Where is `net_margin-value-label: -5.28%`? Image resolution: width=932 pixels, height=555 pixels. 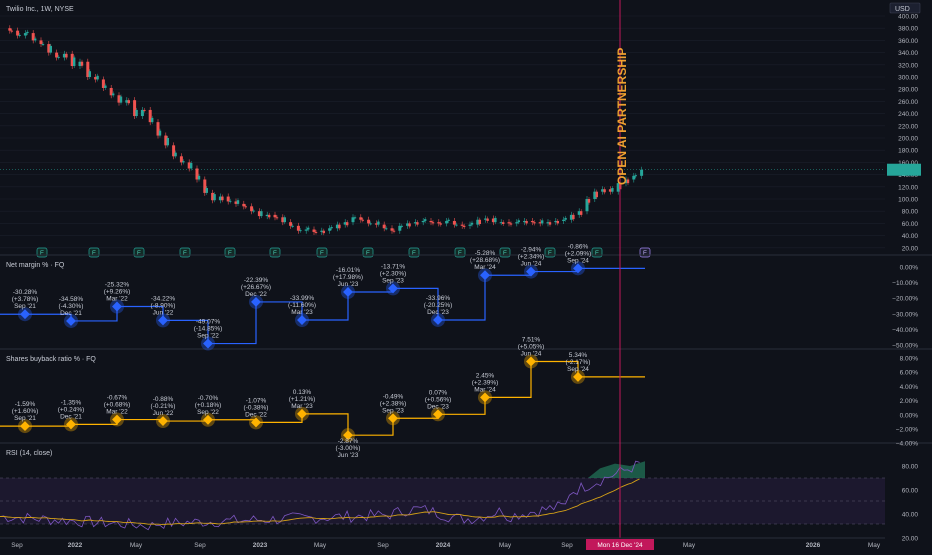 net_margin-value-label: -5.28% is located at coordinates (485, 253).